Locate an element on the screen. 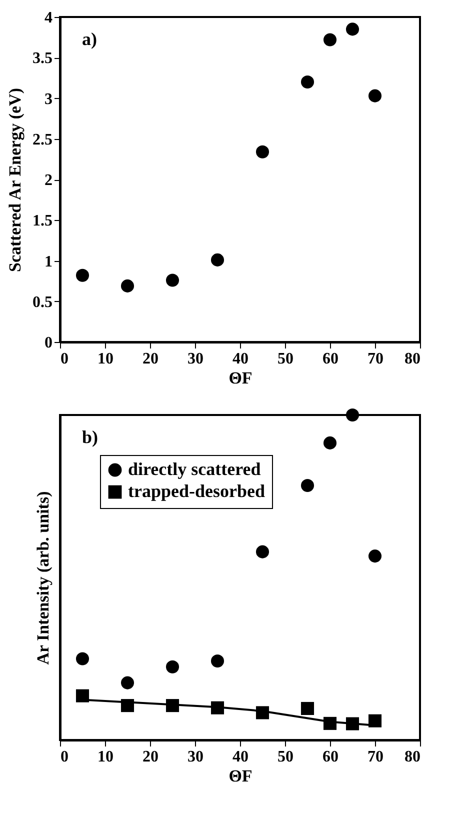  y-tick-label: 4 is located at coordinates (48, 18).